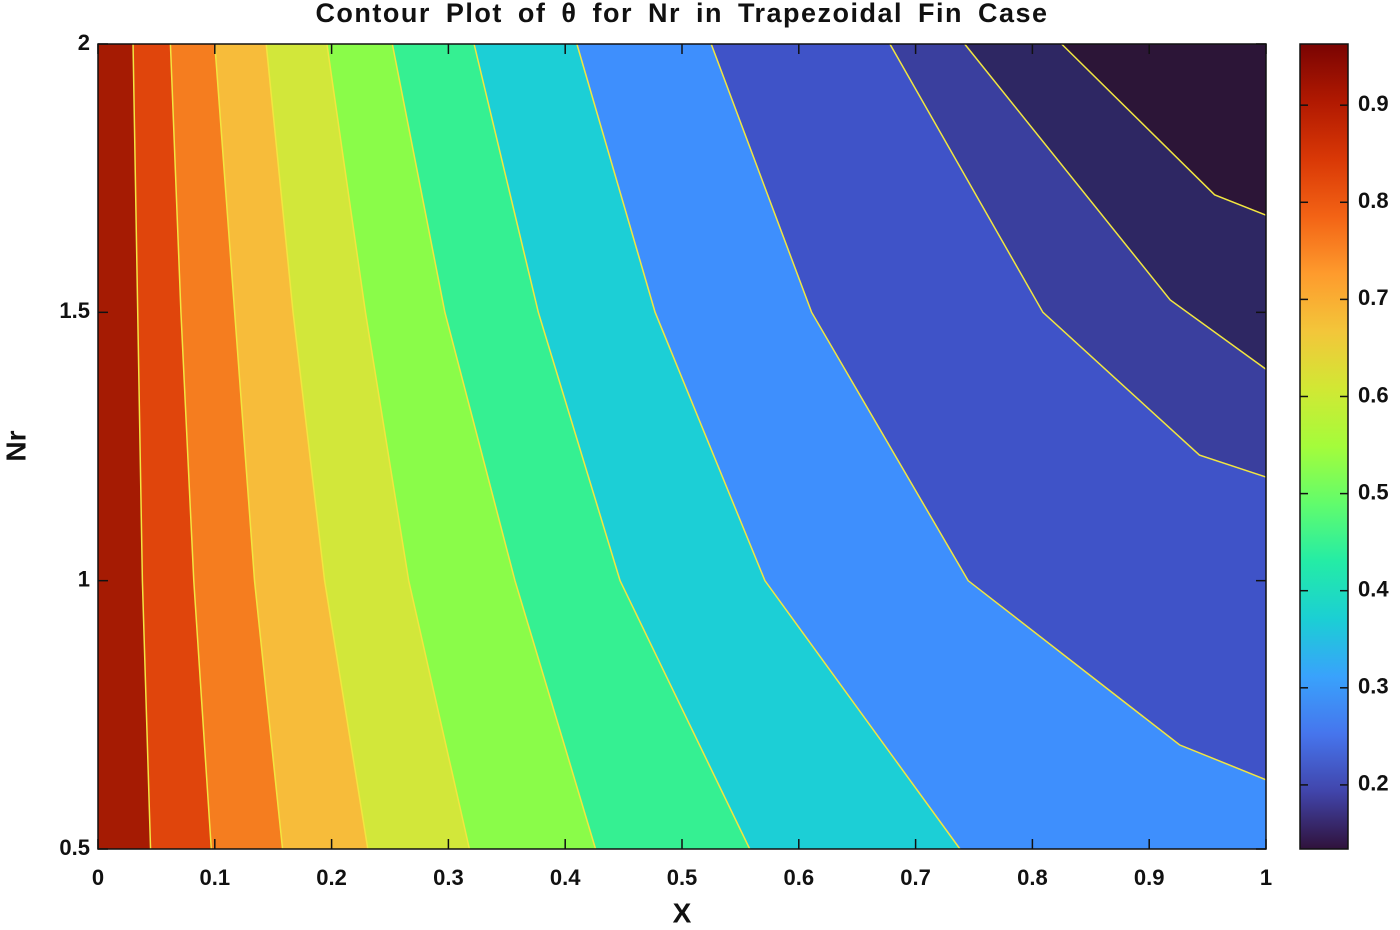 This screenshot has height=930, width=1400. Describe the element at coordinates (98, 877) in the screenshot. I see `x-tick-label: 0` at that location.